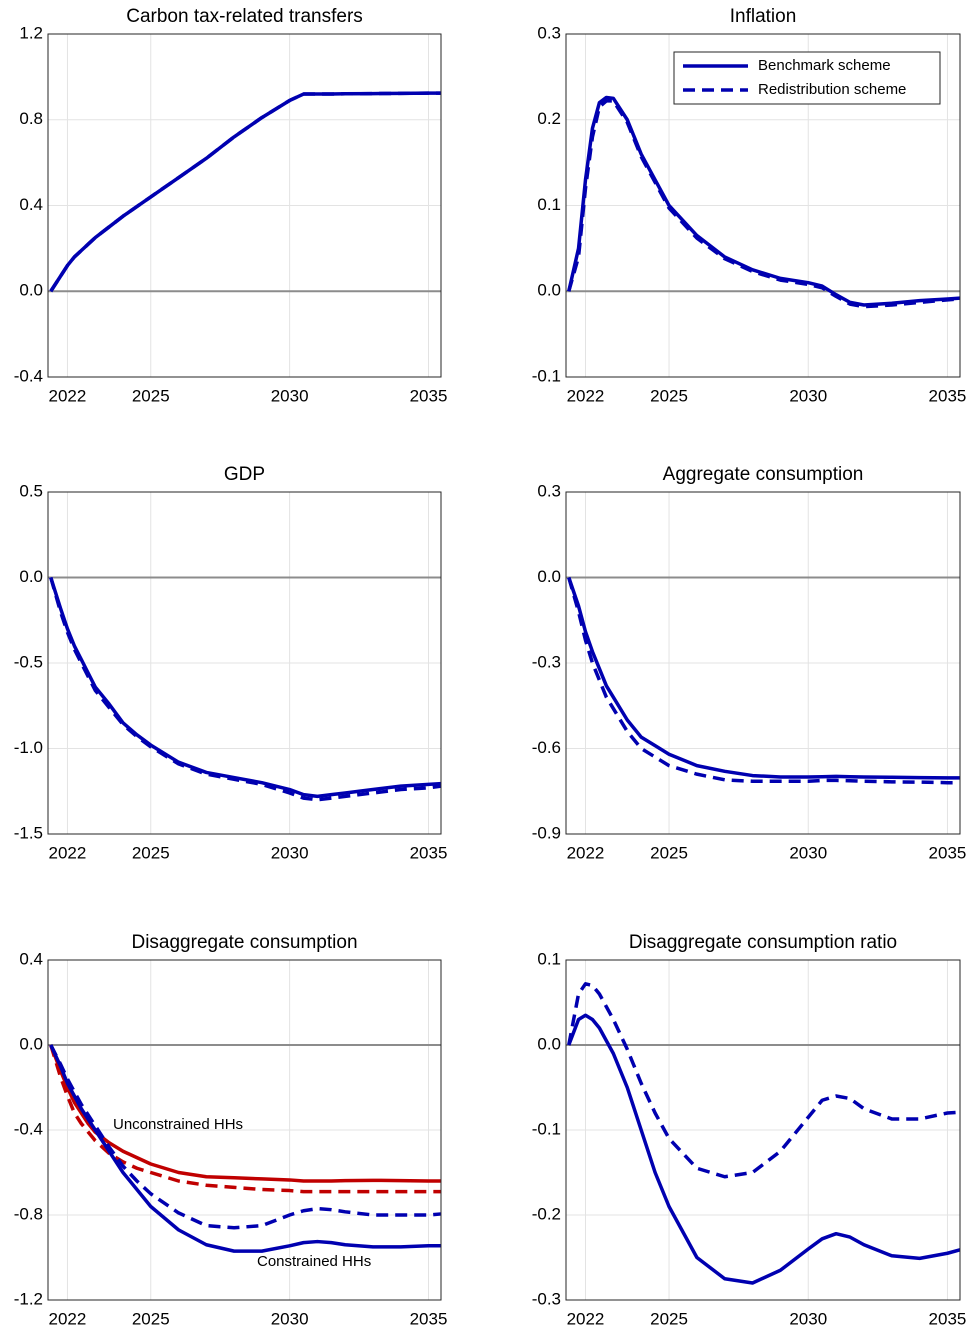 The height and width of the screenshot is (1334, 967). Describe the element at coordinates (28, 1213) in the screenshot. I see `y-tick-label: -0.8` at that location.